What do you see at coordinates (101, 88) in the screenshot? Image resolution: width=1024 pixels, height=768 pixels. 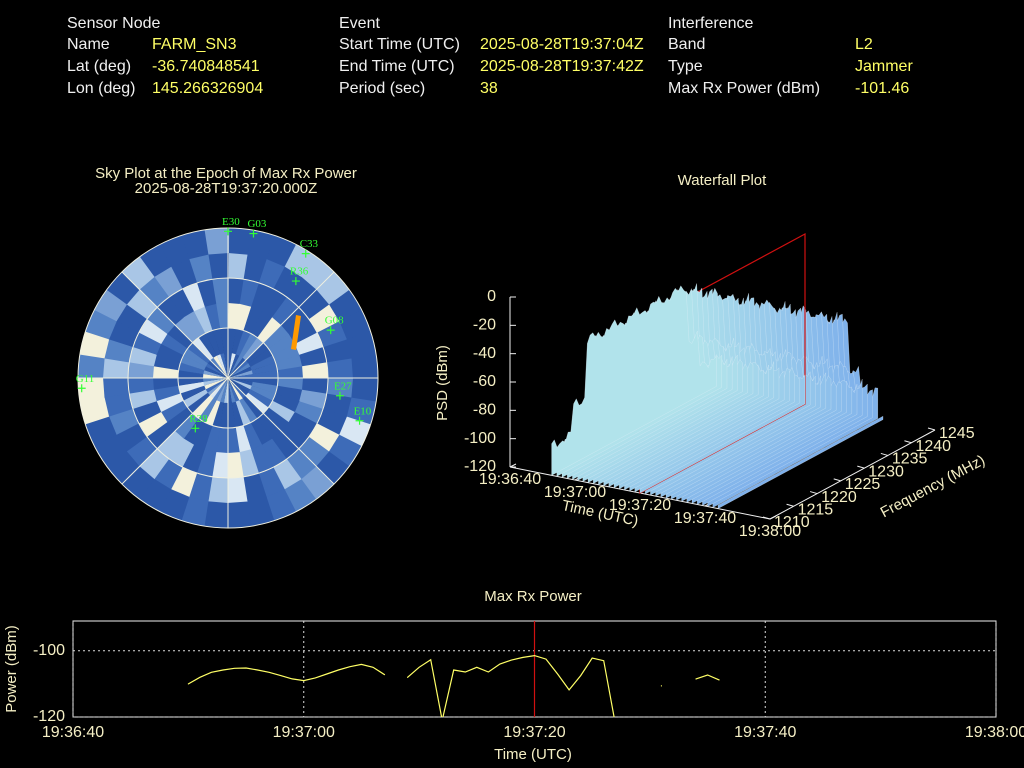 I see `field-label: Lon (deg)` at bounding box center [101, 88].